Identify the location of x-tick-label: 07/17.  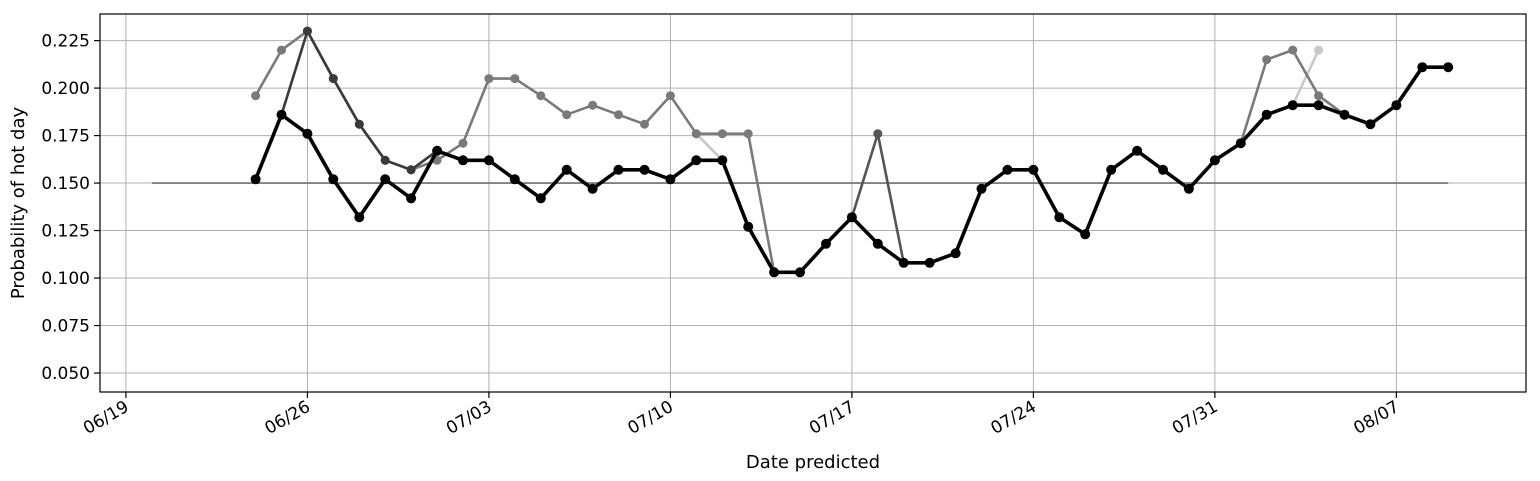
(832, 418).